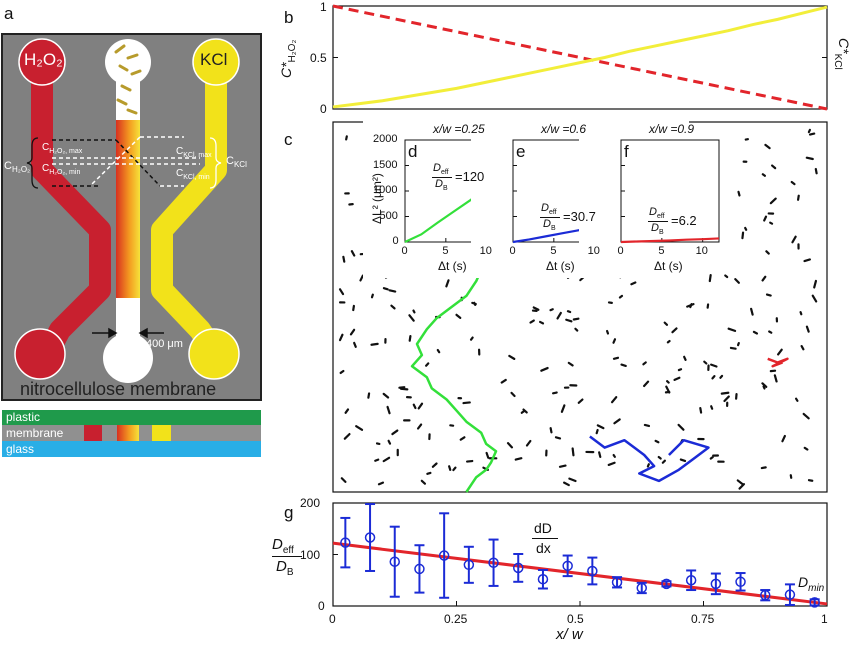 The image size is (850, 647). What do you see at coordinates (445, 251) in the screenshot?
I see `inset-xticklabel-d: 5` at bounding box center [445, 251].